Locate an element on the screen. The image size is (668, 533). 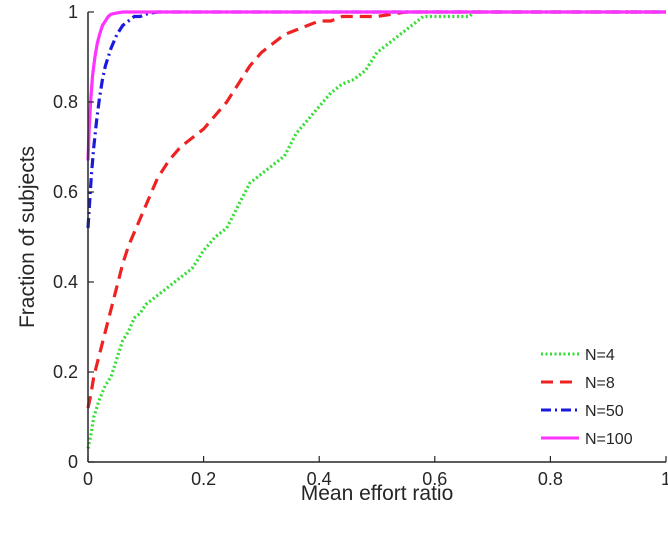
x-tick-label: 0.6 is located at coordinates (434, 479).